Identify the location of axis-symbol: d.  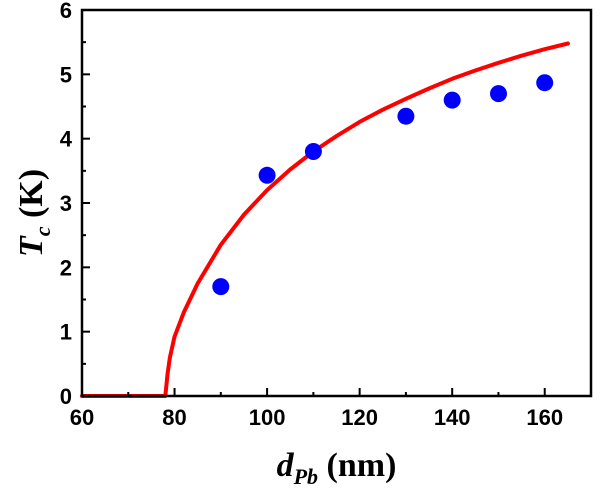
(286, 465).